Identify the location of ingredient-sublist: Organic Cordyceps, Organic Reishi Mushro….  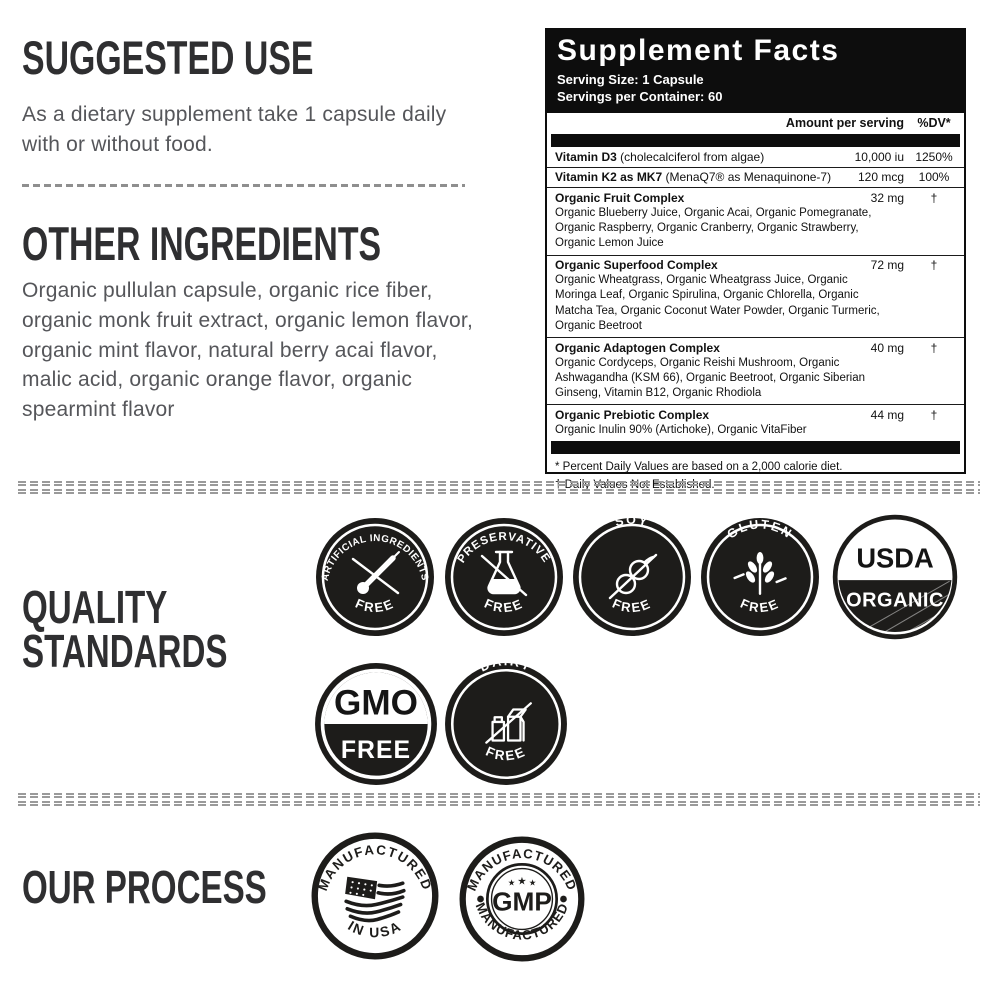
(710, 378).